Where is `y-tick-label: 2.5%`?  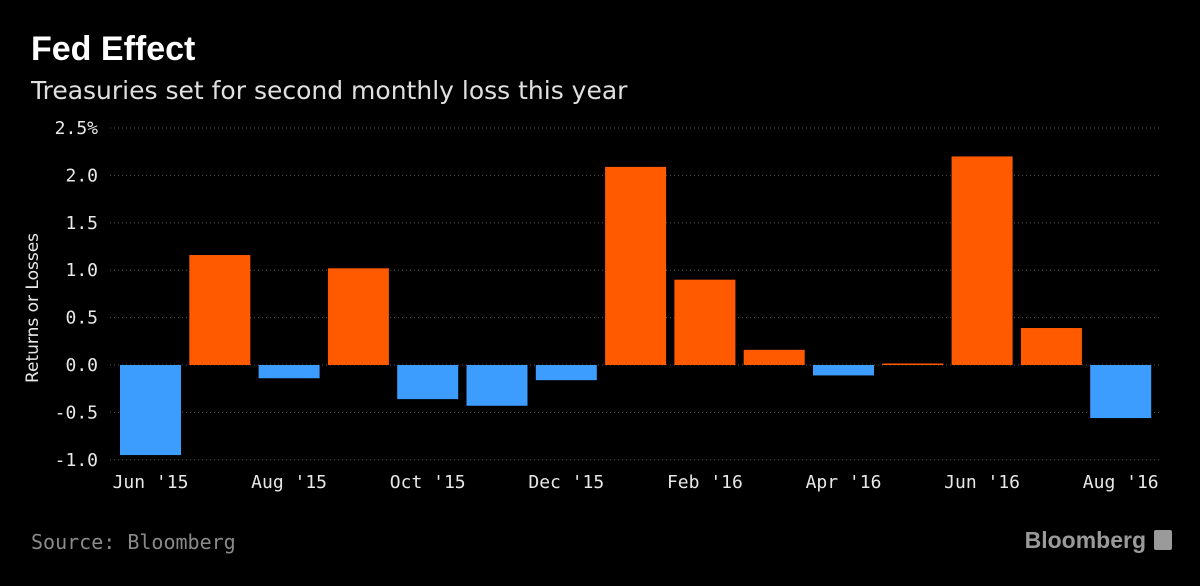 y-tick-label: 2.5% is located at coordinates (77, 128).